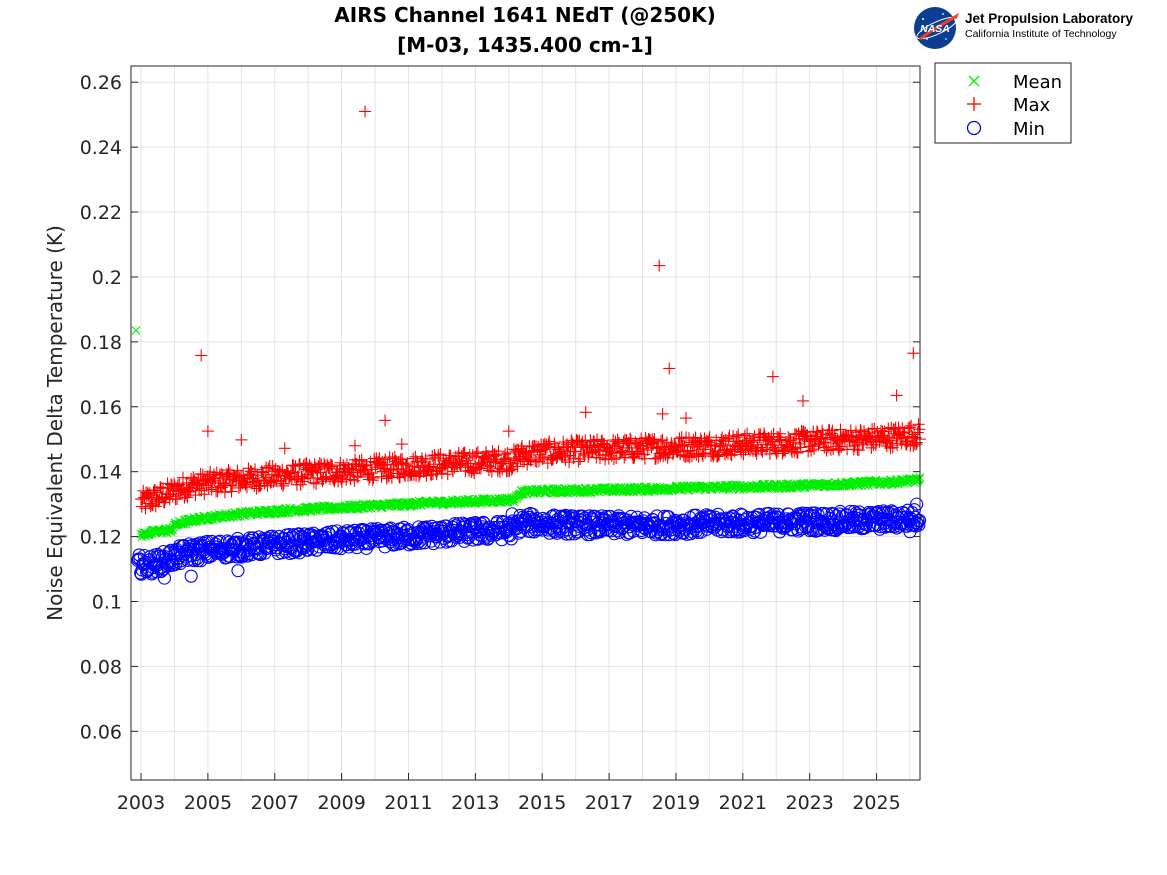 Image resolution: width=1167 pixels, height=875 pixels. Describe the element at coordinates (208, 803) in the screenshot. I see `x-tick-label: 2005` at that location.